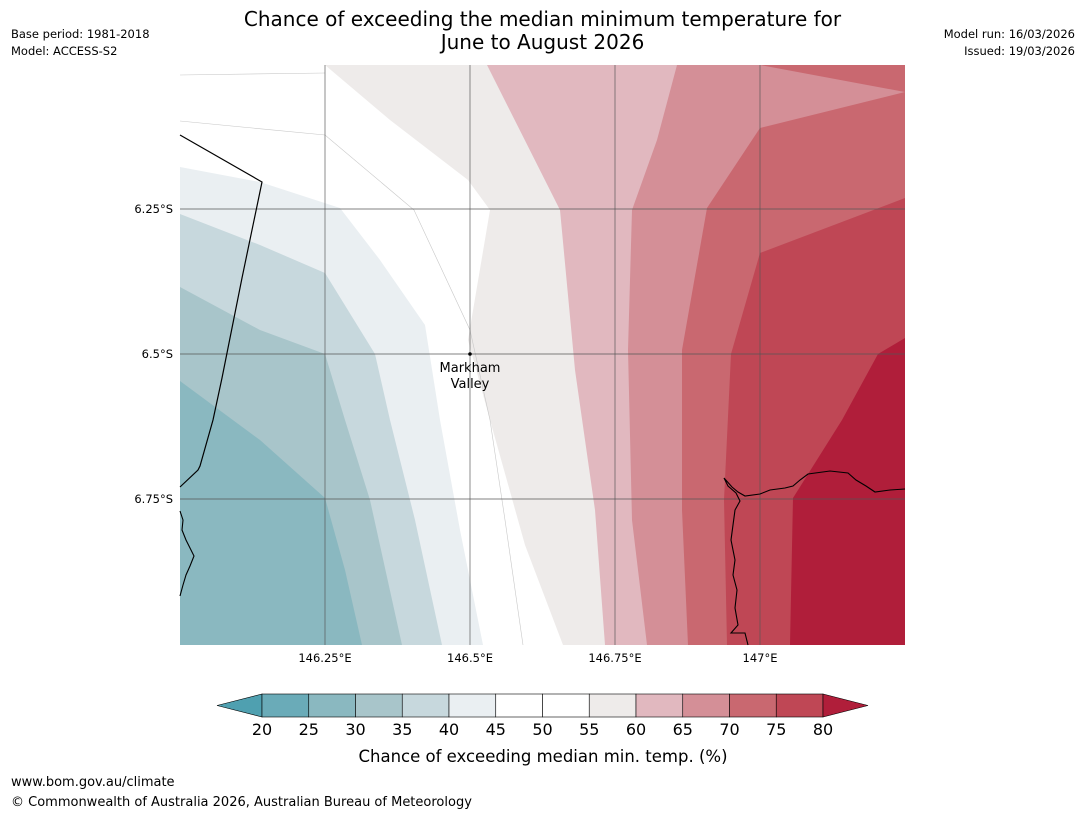 The width and height of the screenshot is (1085, 816). What do you see at coordinates (470, 384) in the screenshot?
I see `location-name-line2: Valley` at bounding box center [470, 384].